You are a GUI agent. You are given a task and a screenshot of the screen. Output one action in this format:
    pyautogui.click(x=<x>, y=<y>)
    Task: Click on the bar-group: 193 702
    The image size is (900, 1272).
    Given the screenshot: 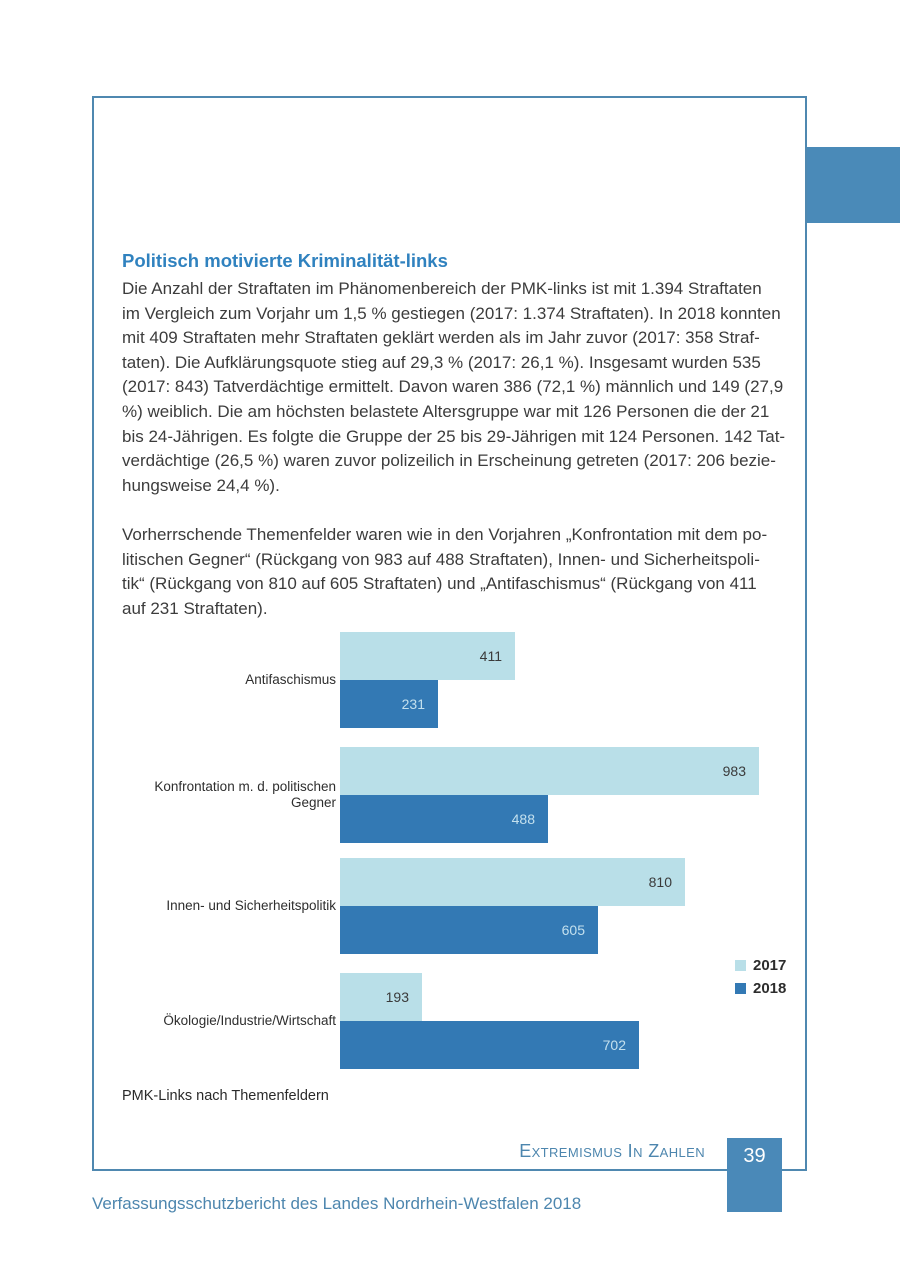 What is the action you would take?
    pyautogui.click(x=489, y=1021)
    